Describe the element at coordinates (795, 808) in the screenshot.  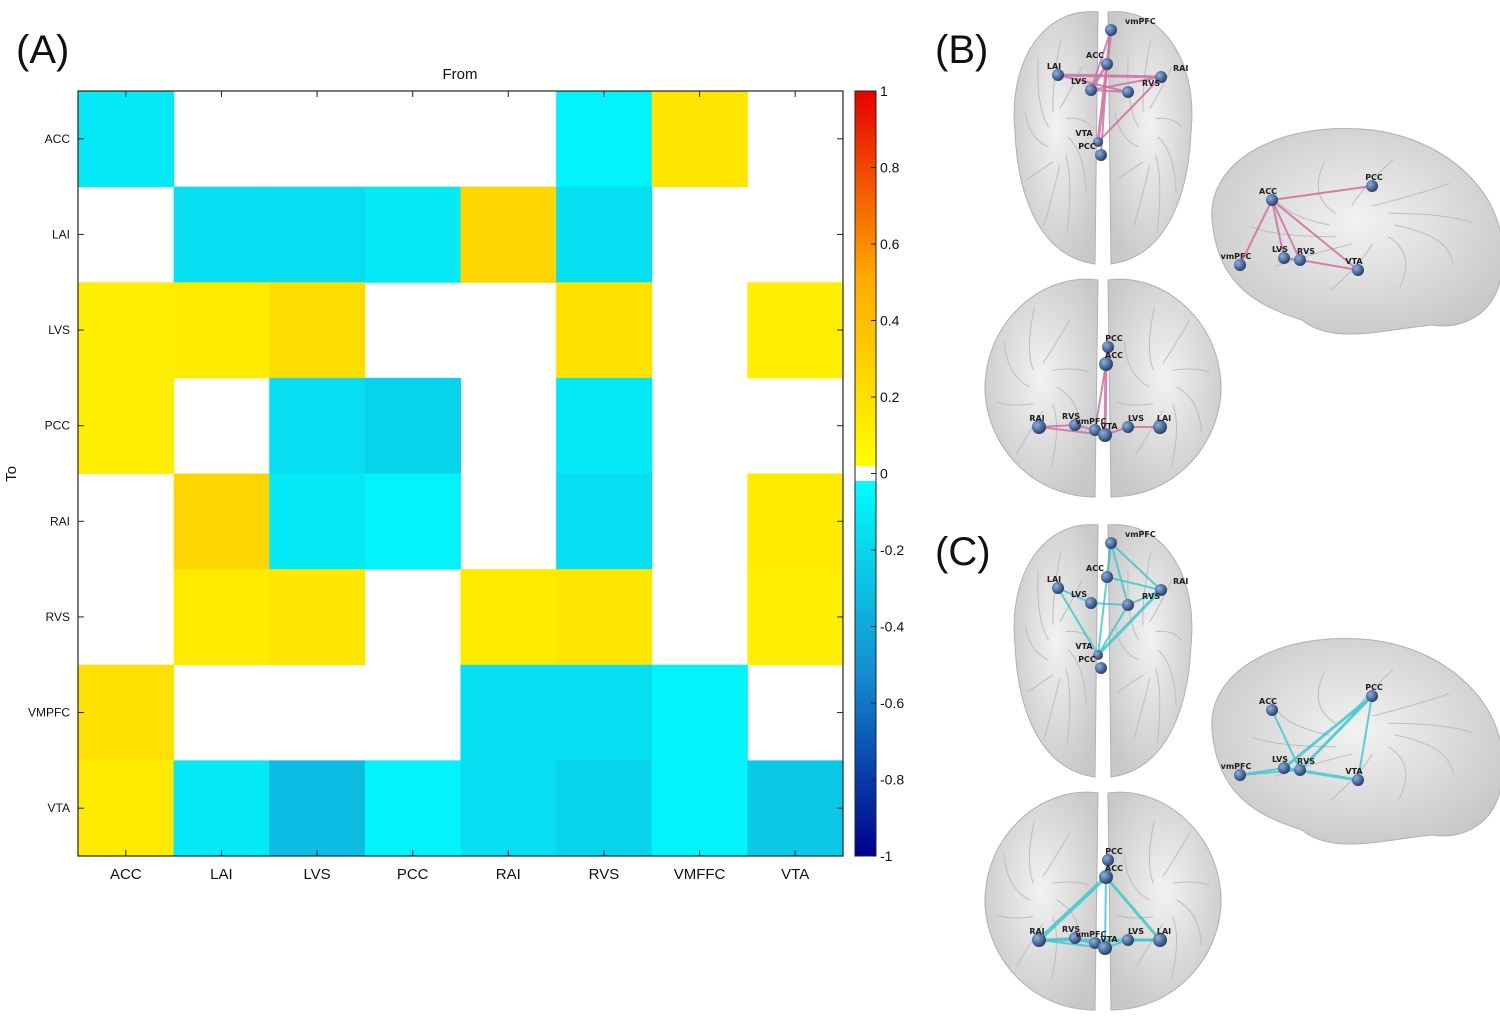
I see `heatmap-cell-vta-vta` at that location.